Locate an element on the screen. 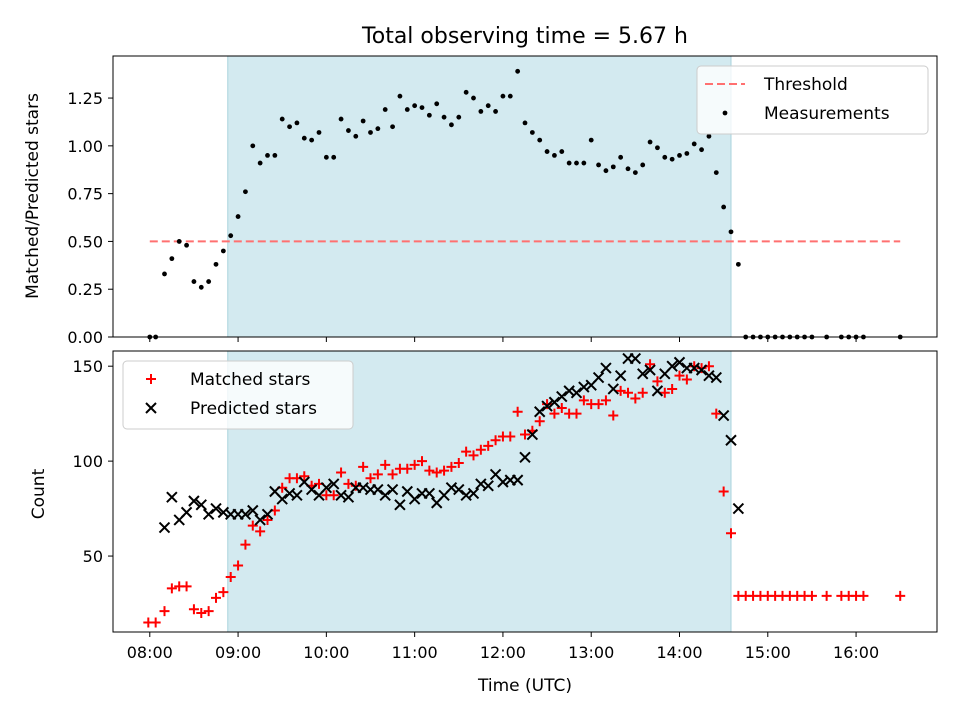  x-tick-label: 13:00 is located at coordinates (591, 652).